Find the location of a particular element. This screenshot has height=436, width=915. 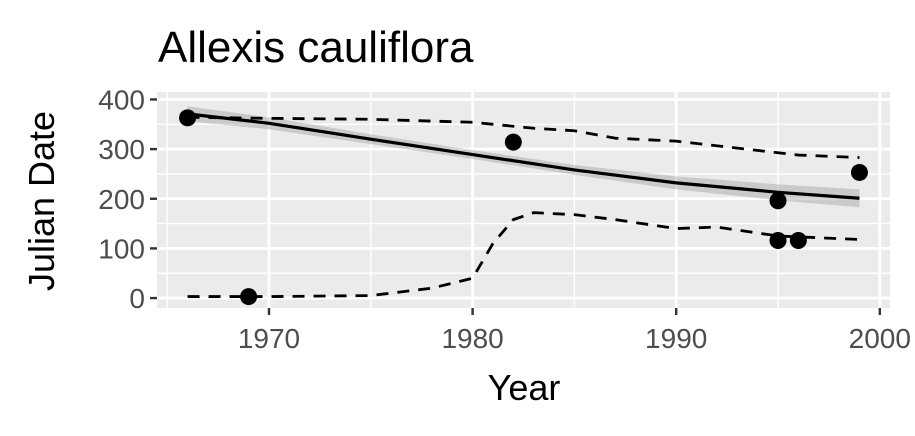

chart-title: Allexis cauliflora is located at coordinates (316, 47).